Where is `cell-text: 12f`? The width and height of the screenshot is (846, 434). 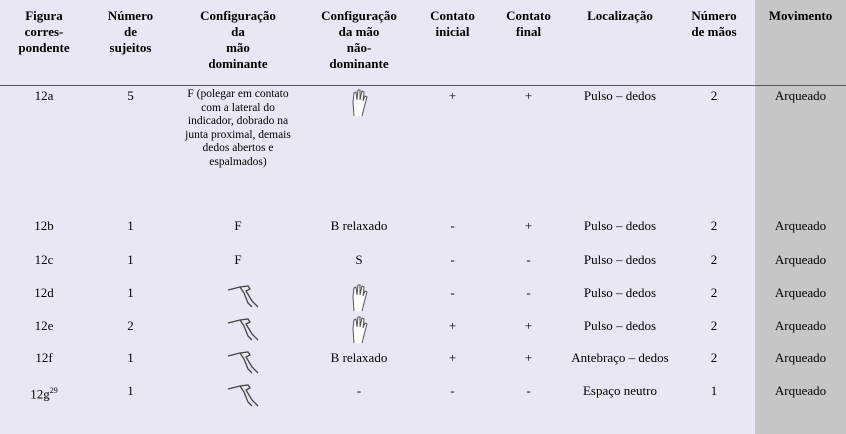
cell-text: 12f is located at coordinates (44, 357).